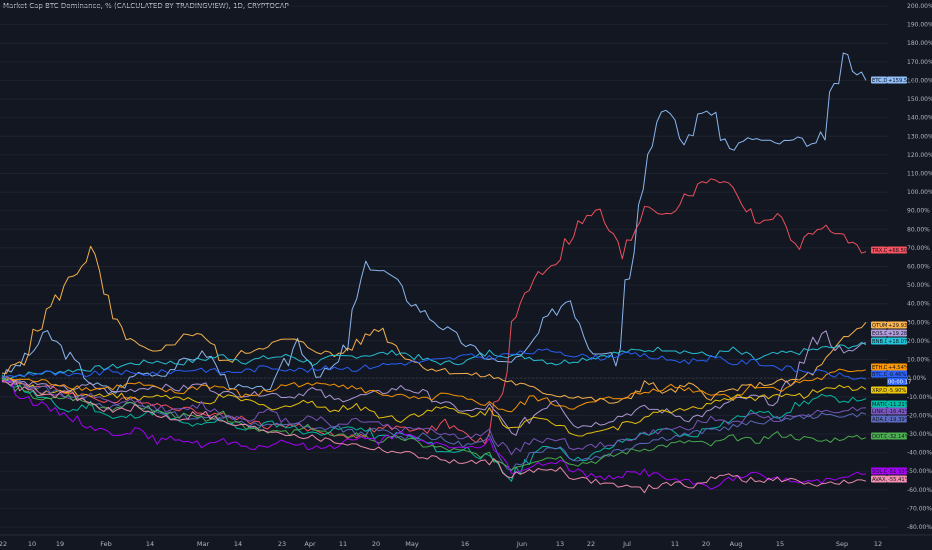  Describe the element at coordinates (919, 136) in the screenshot. I see `y-tick-label: 130.00%` at that location.